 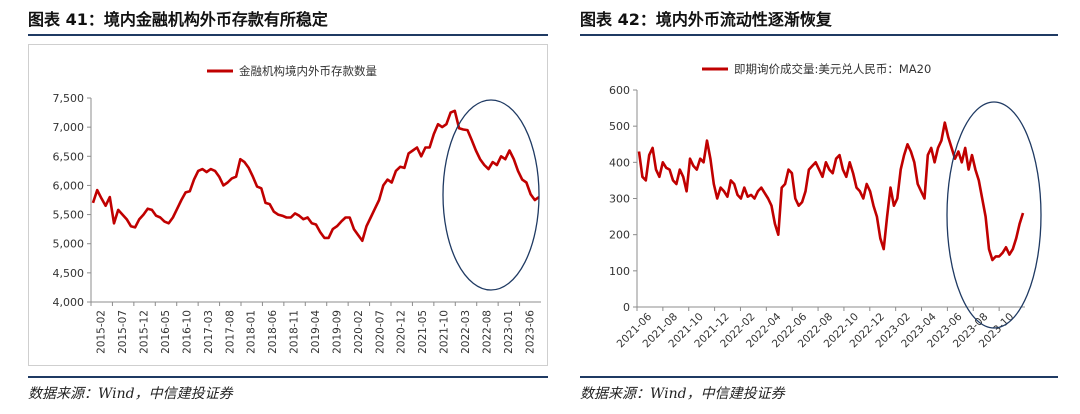 I want to click on x-tick-label: 2016-05, so click(x=166, y=332).